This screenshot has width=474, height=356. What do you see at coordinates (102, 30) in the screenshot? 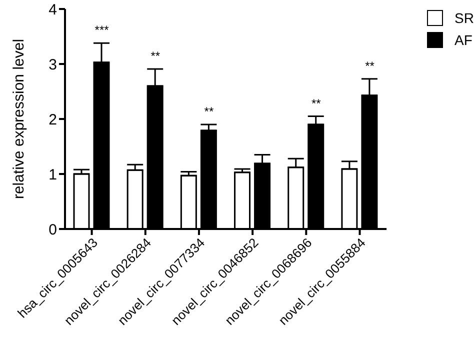
I see `annotation: ***` at bounding box center [102, 30].